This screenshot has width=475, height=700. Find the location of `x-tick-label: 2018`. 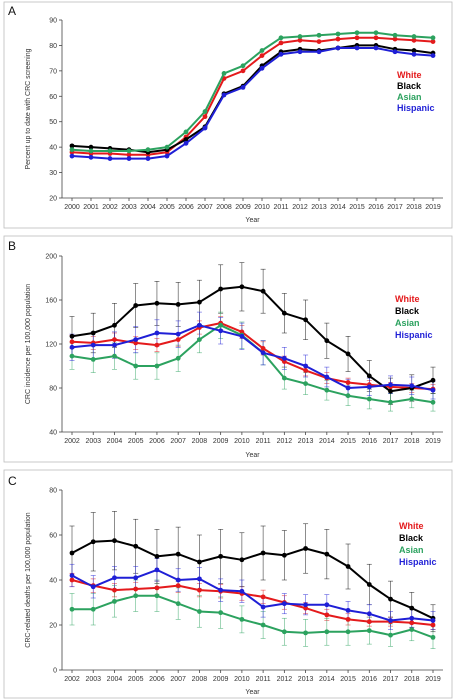

x-tick-label: 2018 is located at coordinates (412, 679).